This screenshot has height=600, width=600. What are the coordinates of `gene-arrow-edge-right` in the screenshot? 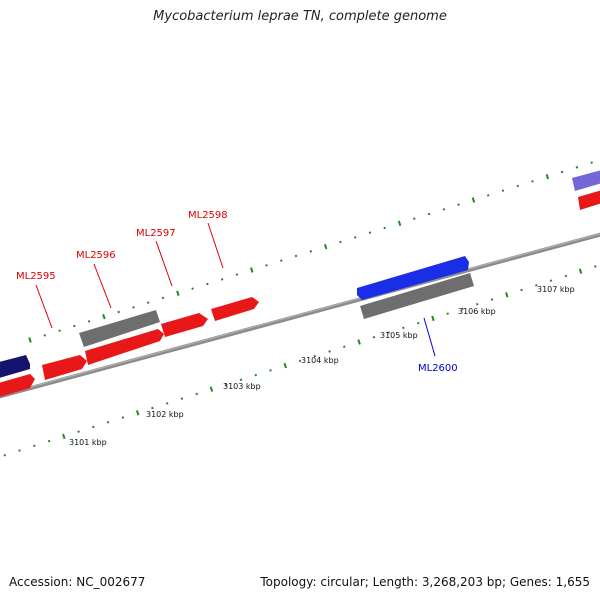 It's located at (589, 200).